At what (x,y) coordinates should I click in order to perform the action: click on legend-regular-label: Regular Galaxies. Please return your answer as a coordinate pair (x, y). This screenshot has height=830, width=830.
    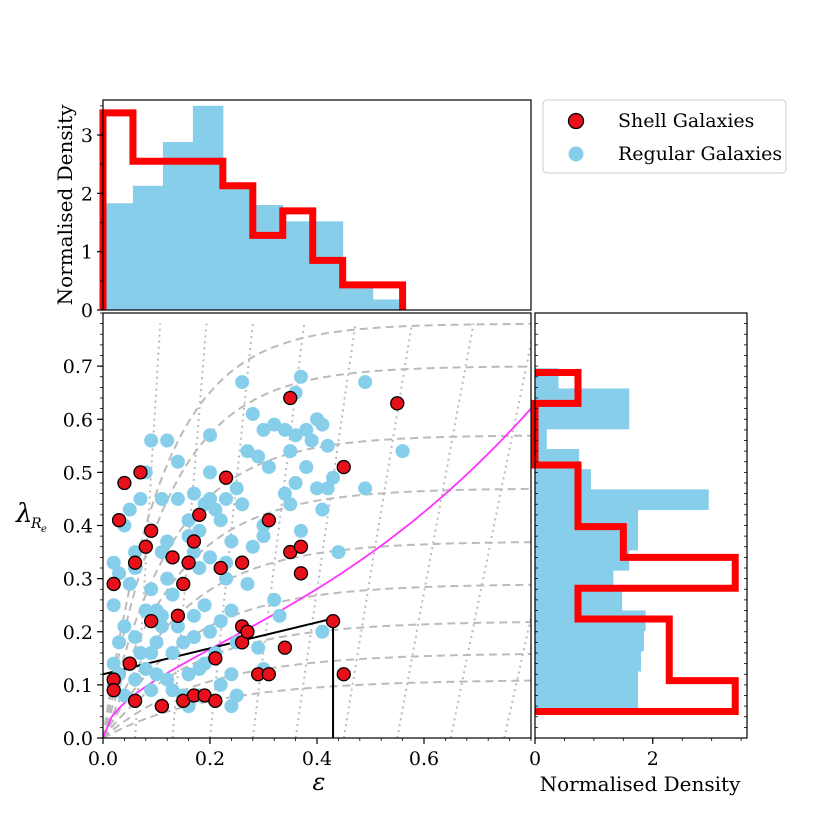
    Looking at the image, I should click on (700, 154).